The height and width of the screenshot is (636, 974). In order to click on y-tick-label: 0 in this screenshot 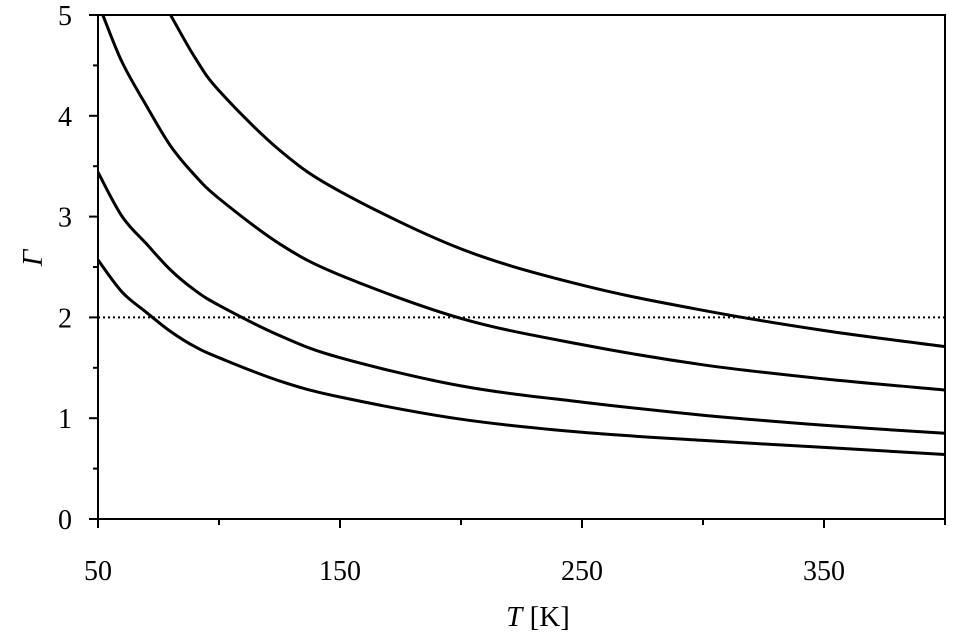, I will do `click(65, 520)`.